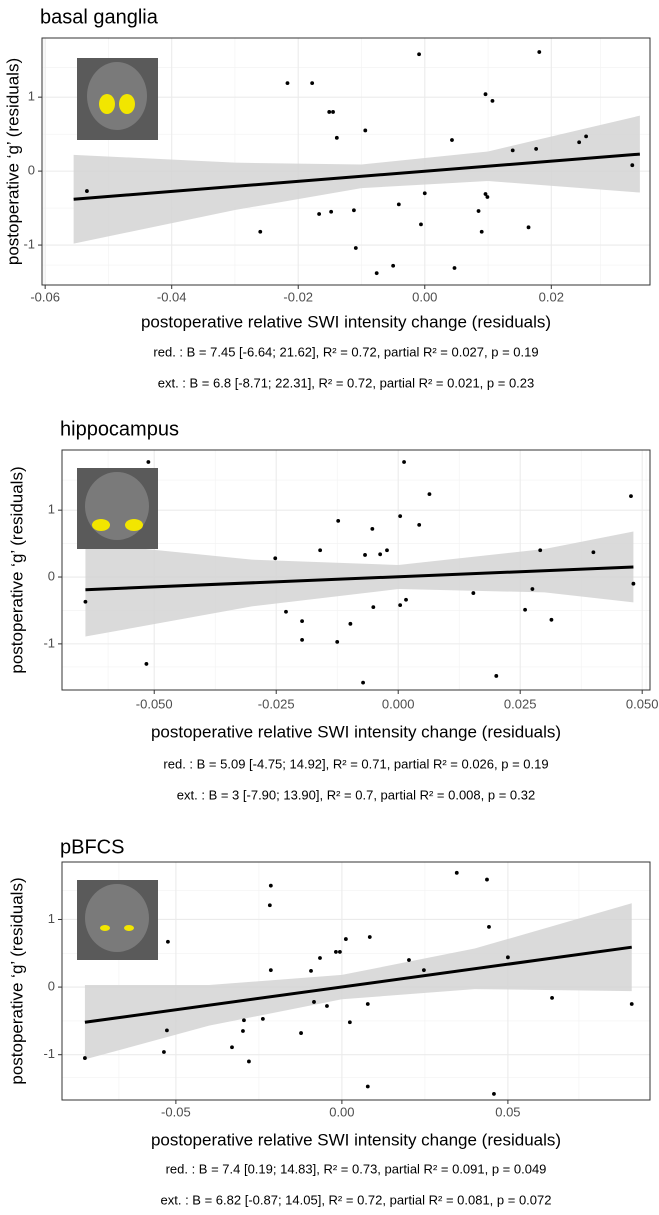 The width and height of the screenshot is (659, 1215). What do you see at coordinates (276, 703) in the screenshot?
I see `x-tick-label: -0.025` at bounding box center [276, 703].